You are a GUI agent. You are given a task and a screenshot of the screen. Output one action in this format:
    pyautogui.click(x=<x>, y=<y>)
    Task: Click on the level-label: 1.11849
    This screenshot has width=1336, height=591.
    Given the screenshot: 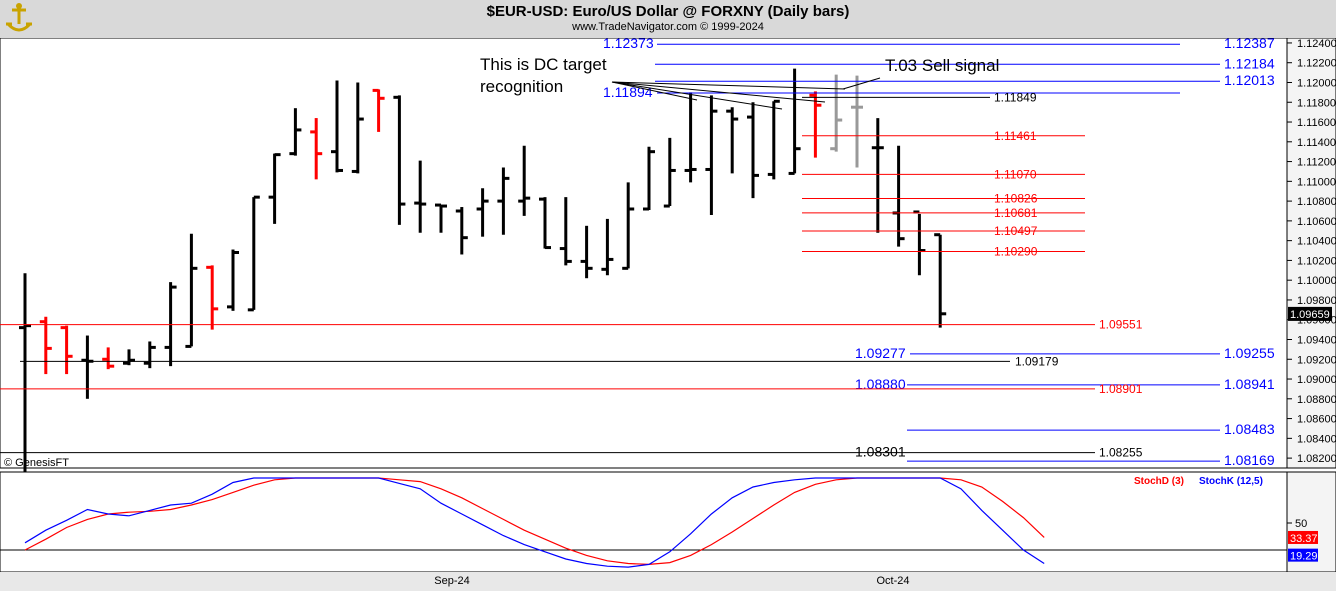 What is the action you would take?
    pyautogui.click(x=1015, y=97)
    